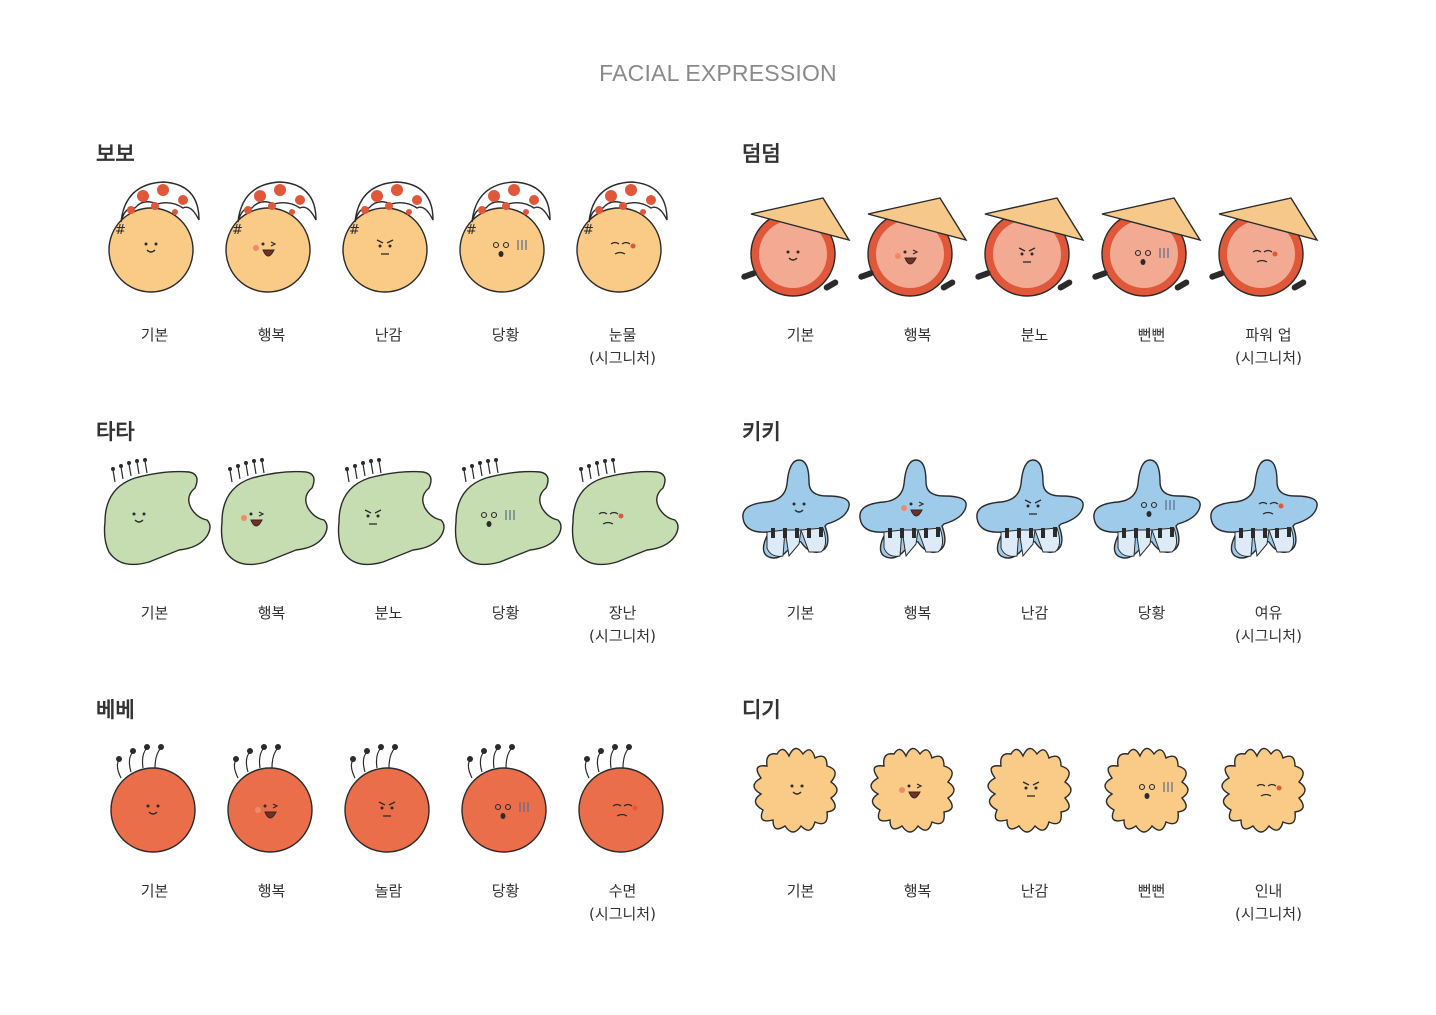  What do you see at coordinates (1268, 903) in the screenshot?
I see `expression-label: 인내 (시그니처)` at bounding box center [1268, 903].